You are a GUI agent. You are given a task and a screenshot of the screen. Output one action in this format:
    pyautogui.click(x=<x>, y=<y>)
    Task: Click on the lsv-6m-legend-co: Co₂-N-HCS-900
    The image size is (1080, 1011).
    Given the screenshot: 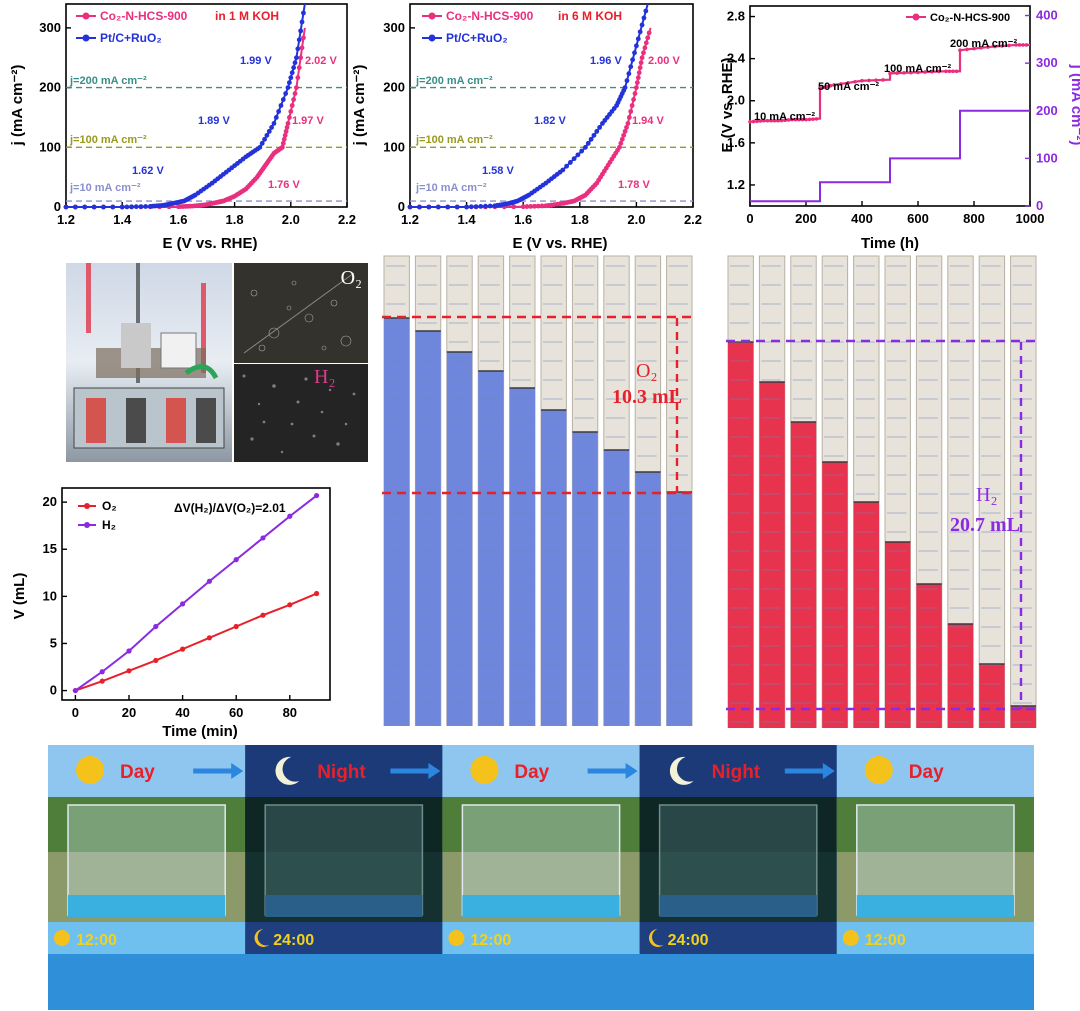 What is the action you would take?
    pyautogui.click(x=490, y=16)
    